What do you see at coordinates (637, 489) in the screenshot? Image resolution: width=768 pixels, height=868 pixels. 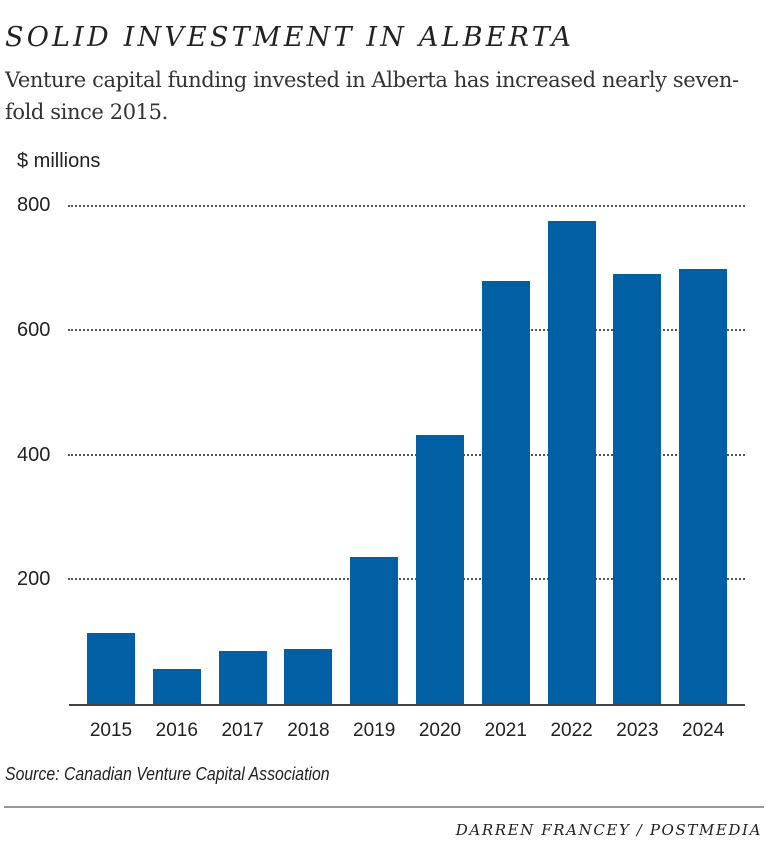 I see `bar-2023` at bounding box center [637, 489].